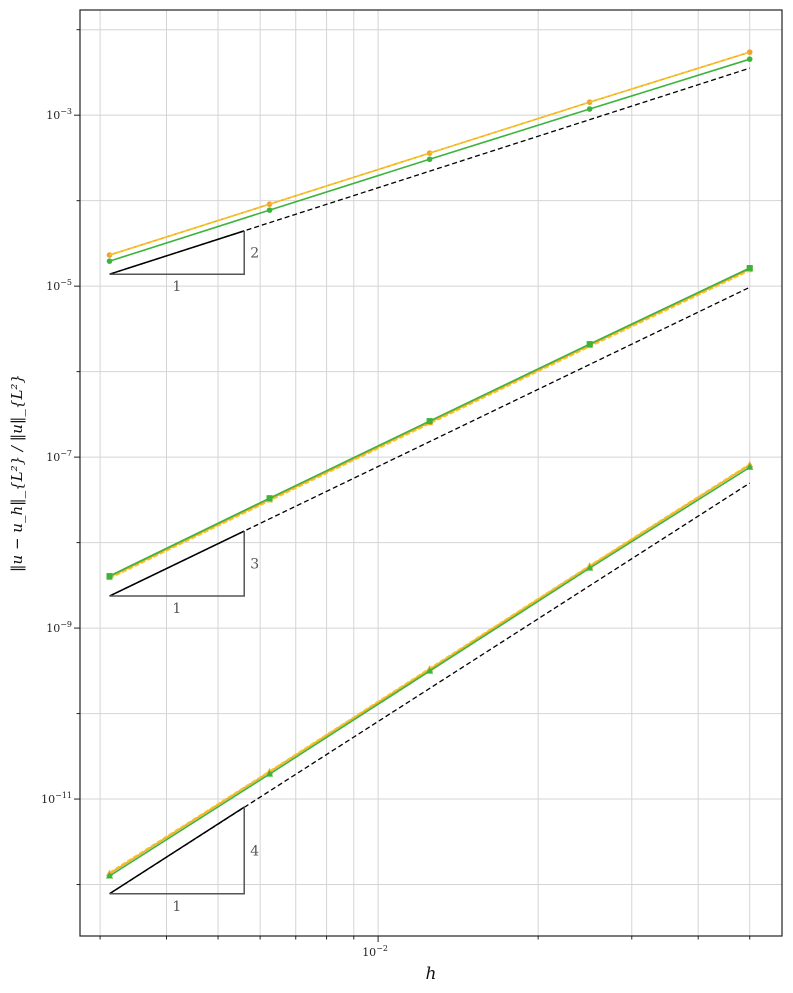 The image size is (793, 993). Describe the element at coordinates (59, 285) in the screenshot. I see `y-tick-label: 10⁻⁵` at that location.